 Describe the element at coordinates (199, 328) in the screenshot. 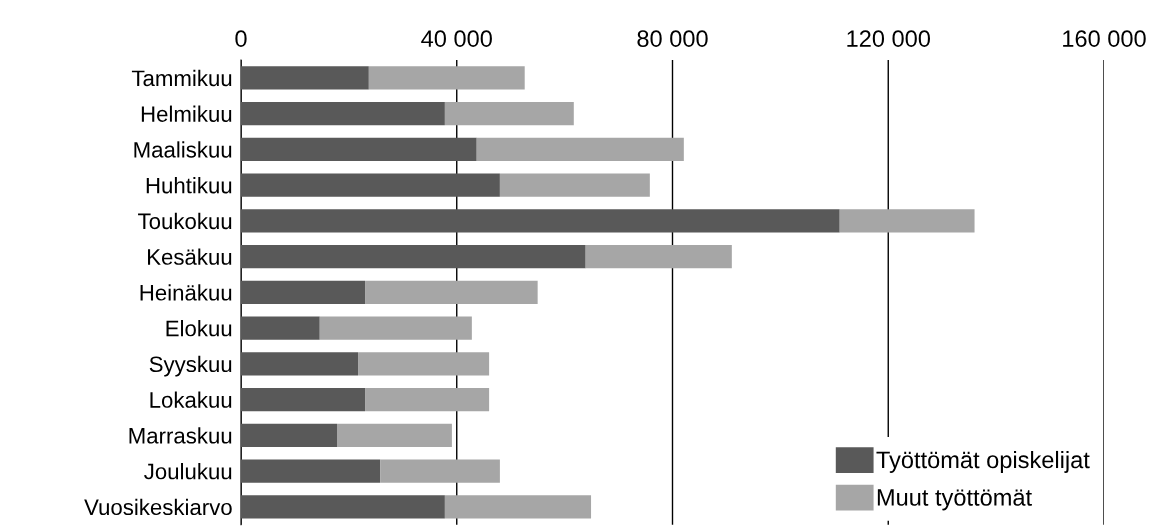

I see `y-tick-label: Elokuu` at that location.